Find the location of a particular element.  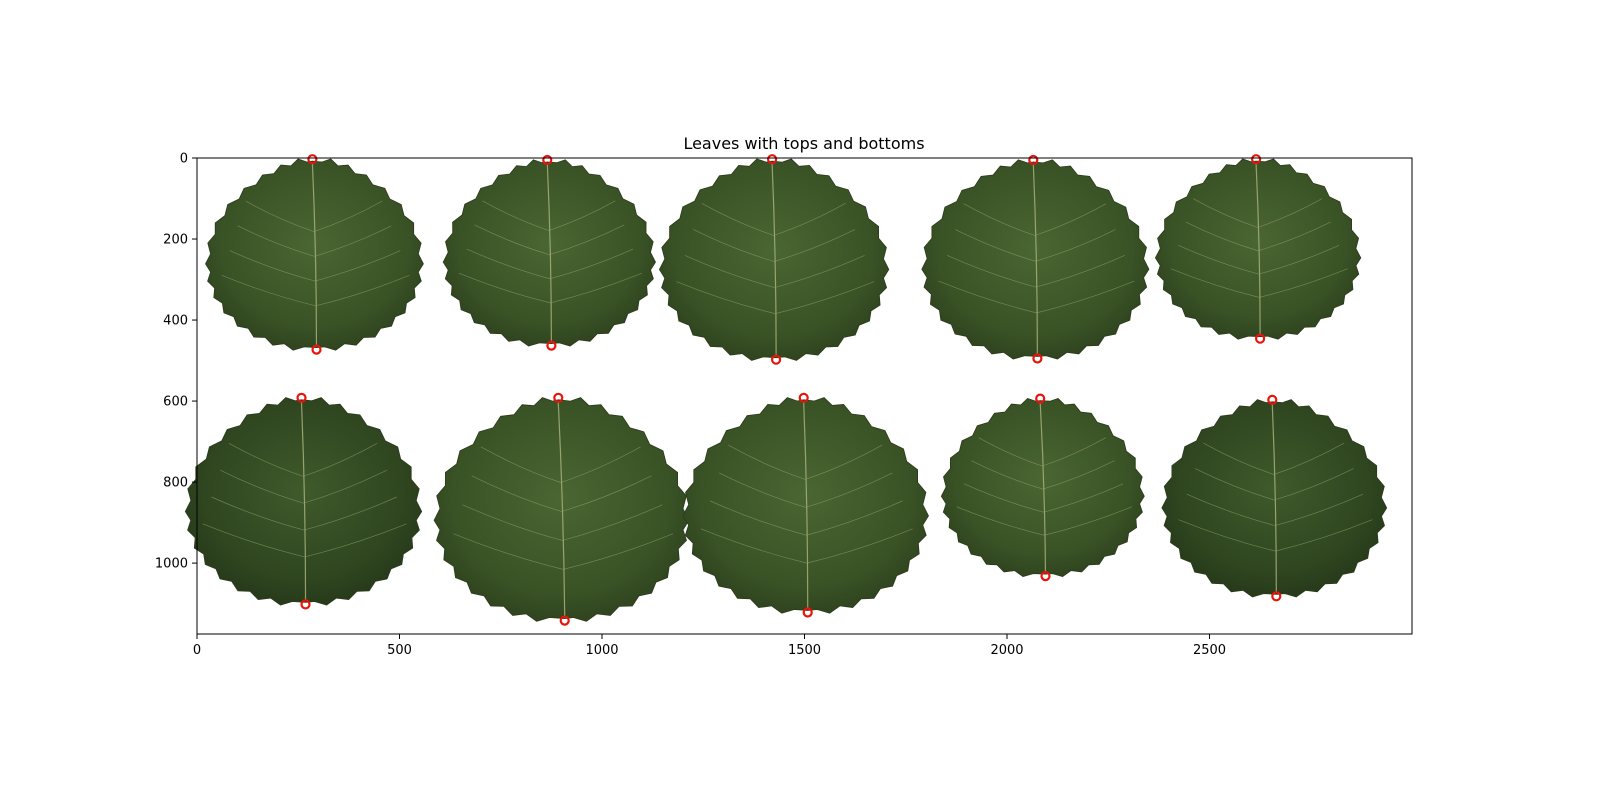

chart-title: Leaves with tops and bottoms is located at coordinates (803, 143).